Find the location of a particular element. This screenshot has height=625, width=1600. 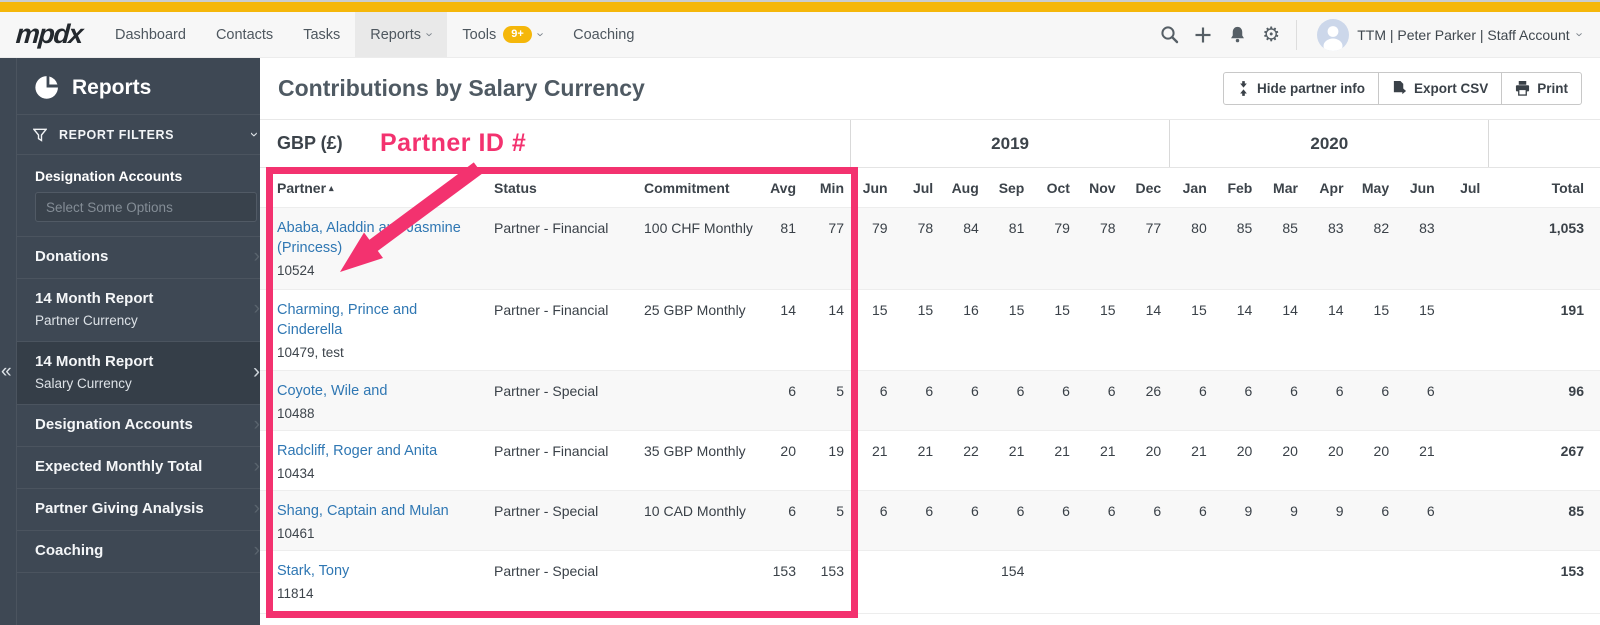

partner-link: Radcliff, Roger and Anita is located at coordinates (357, 451).